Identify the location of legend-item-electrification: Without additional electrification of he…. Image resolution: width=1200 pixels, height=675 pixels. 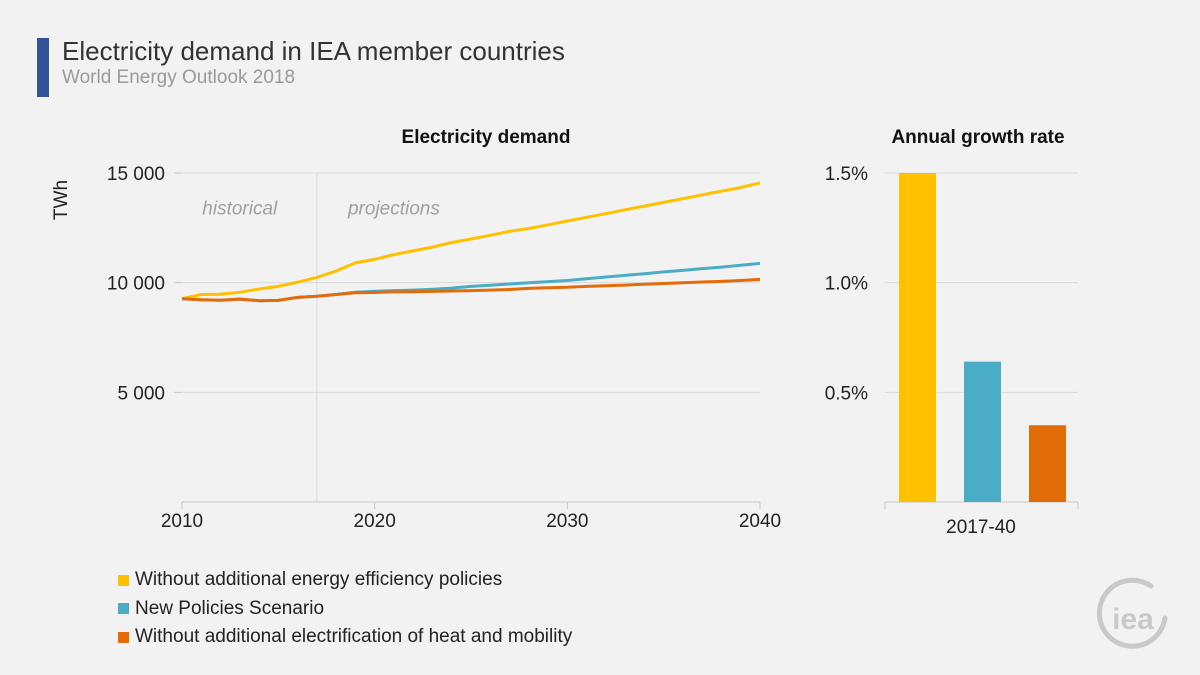
(345, 637).